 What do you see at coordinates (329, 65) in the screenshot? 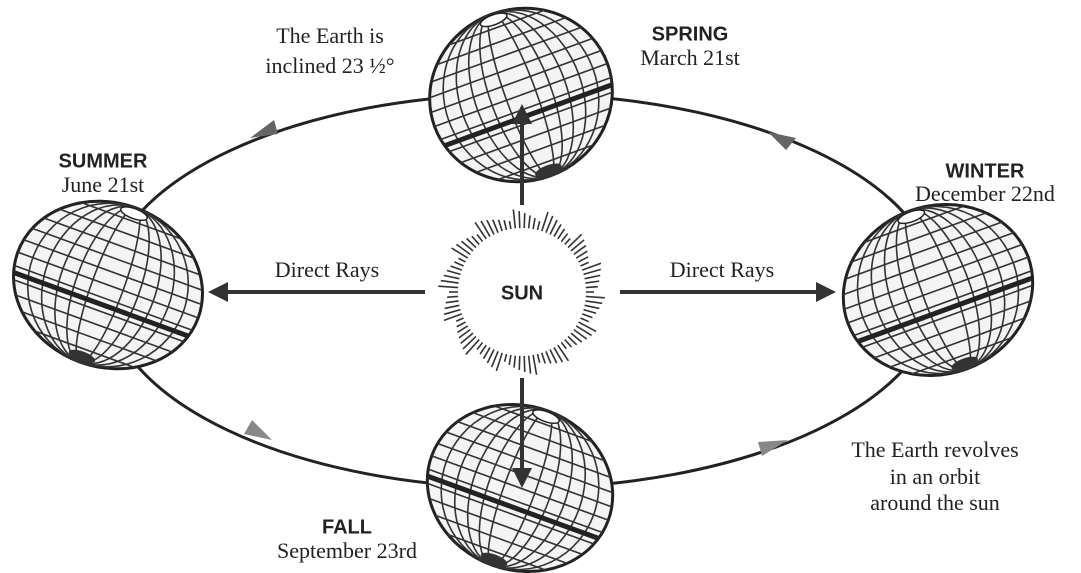
I see `note: inclined 23 ½°` at bounding box center [329, 65].